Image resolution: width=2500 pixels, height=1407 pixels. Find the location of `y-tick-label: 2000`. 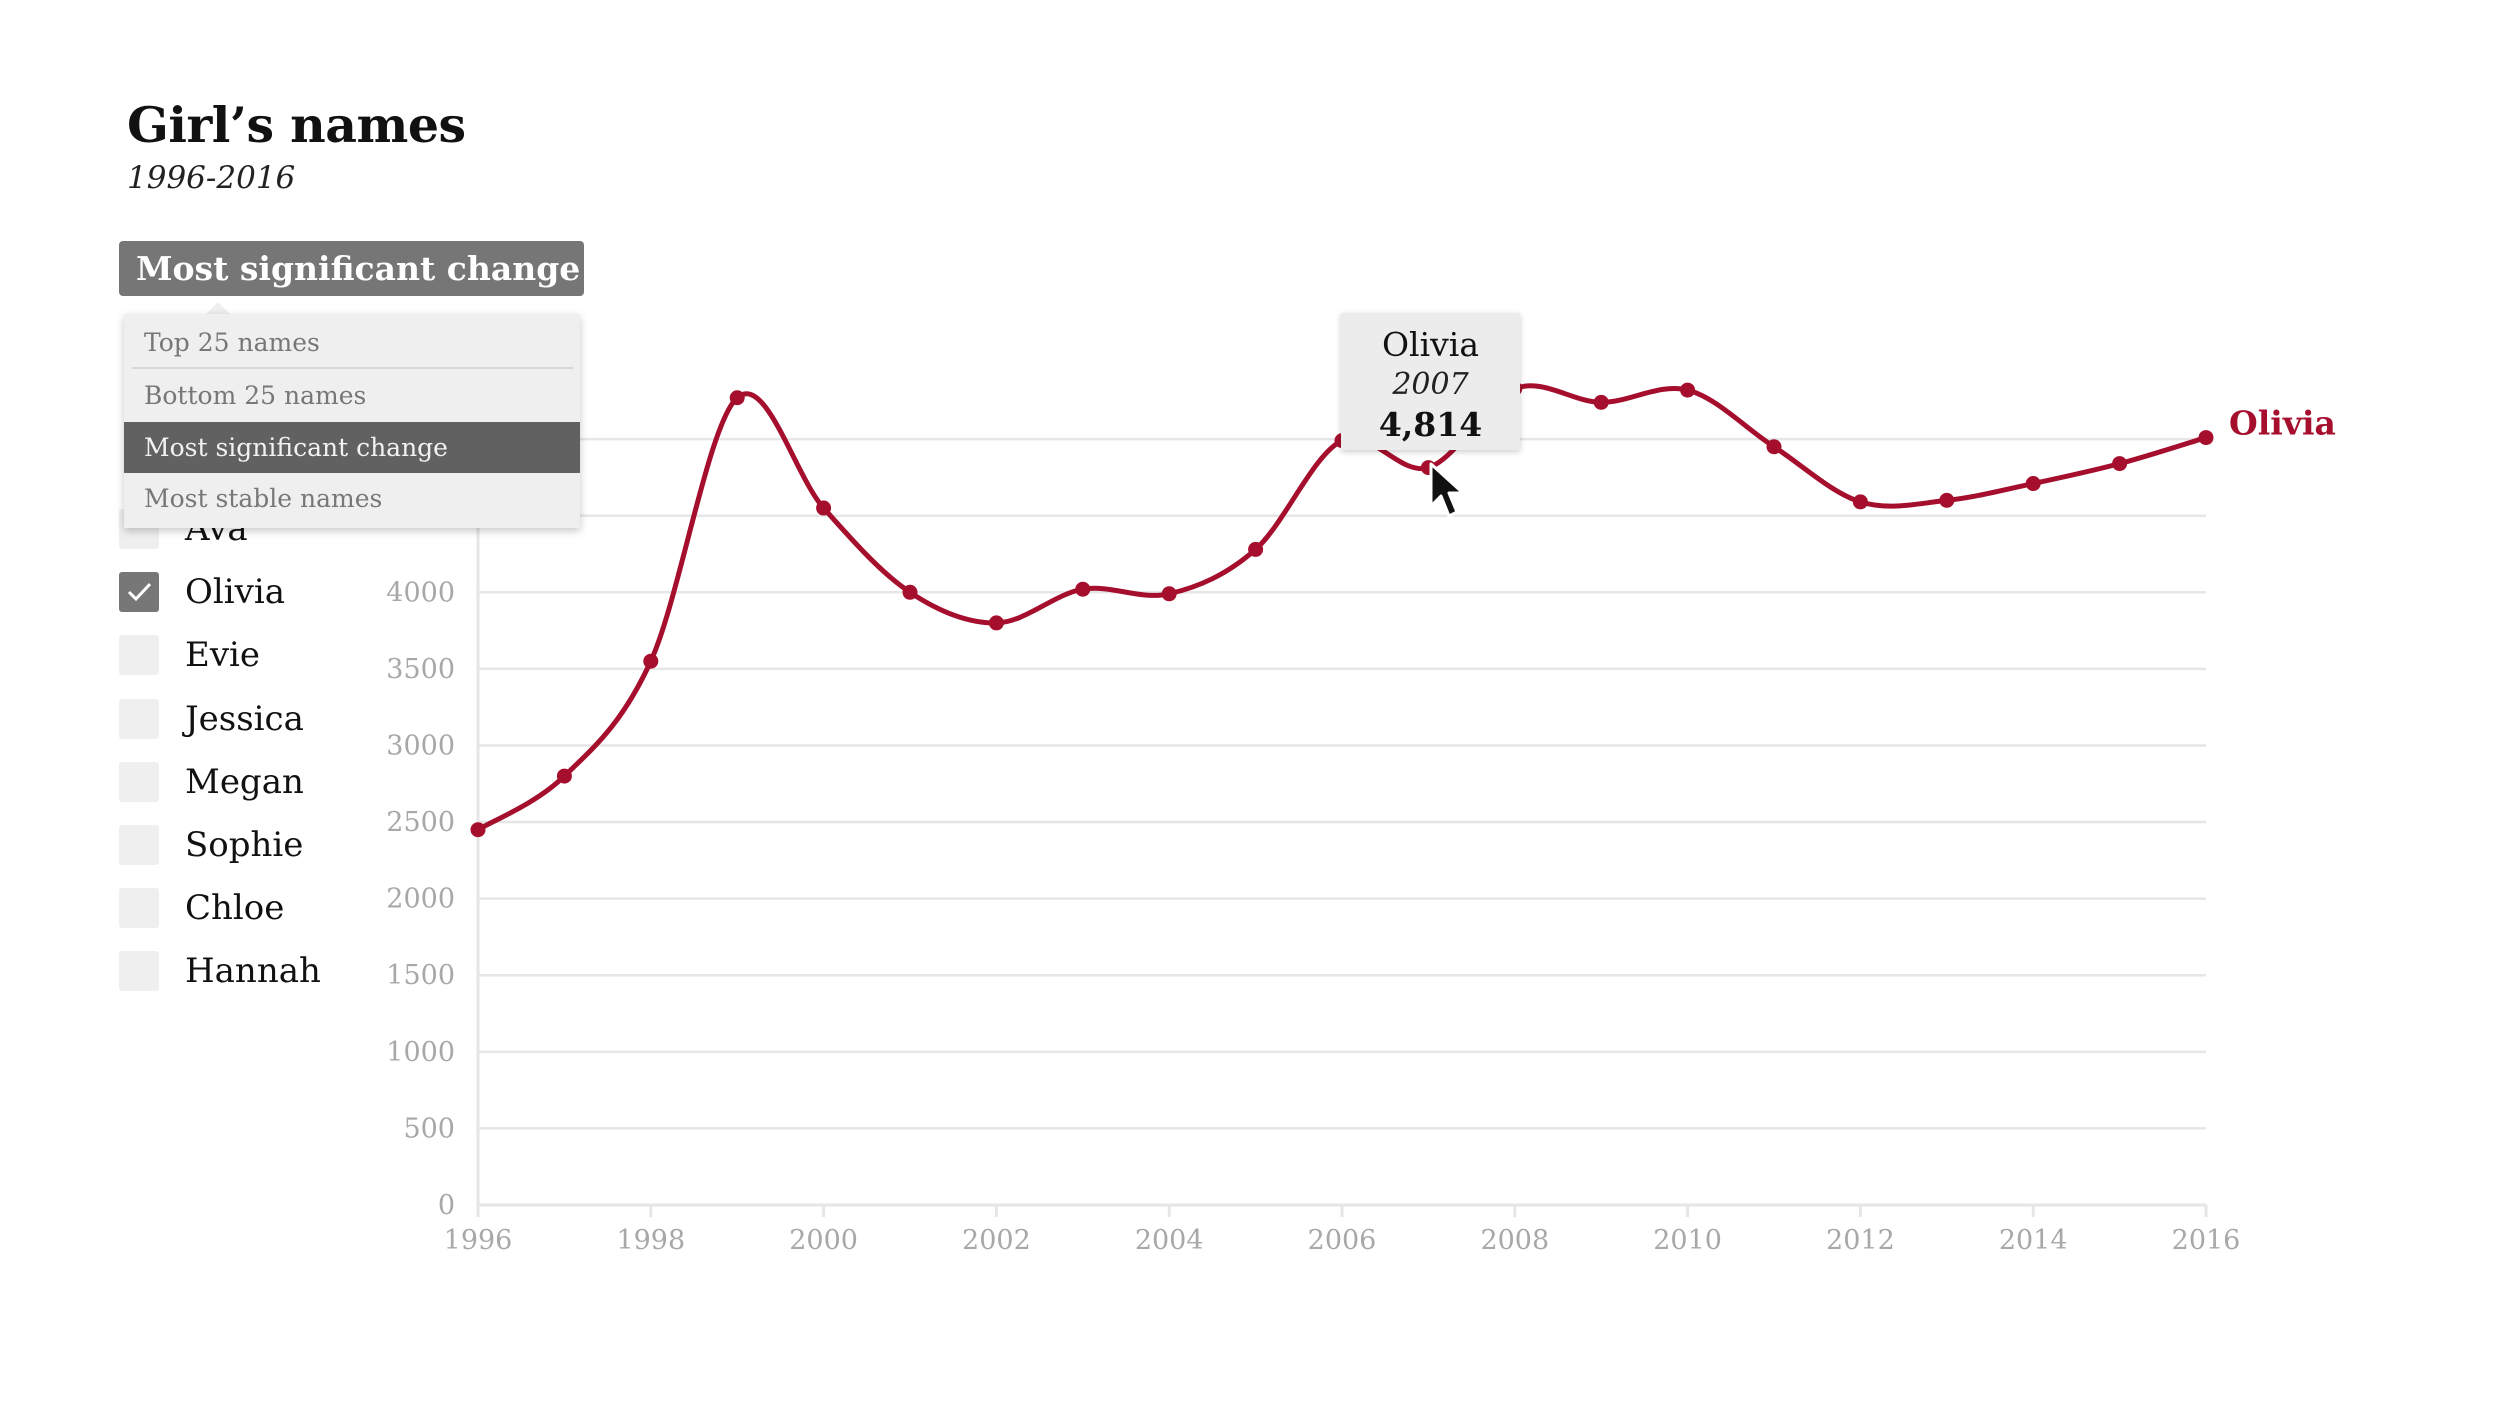

y-tick-label: 2000 is located at coordinates (420, 899).